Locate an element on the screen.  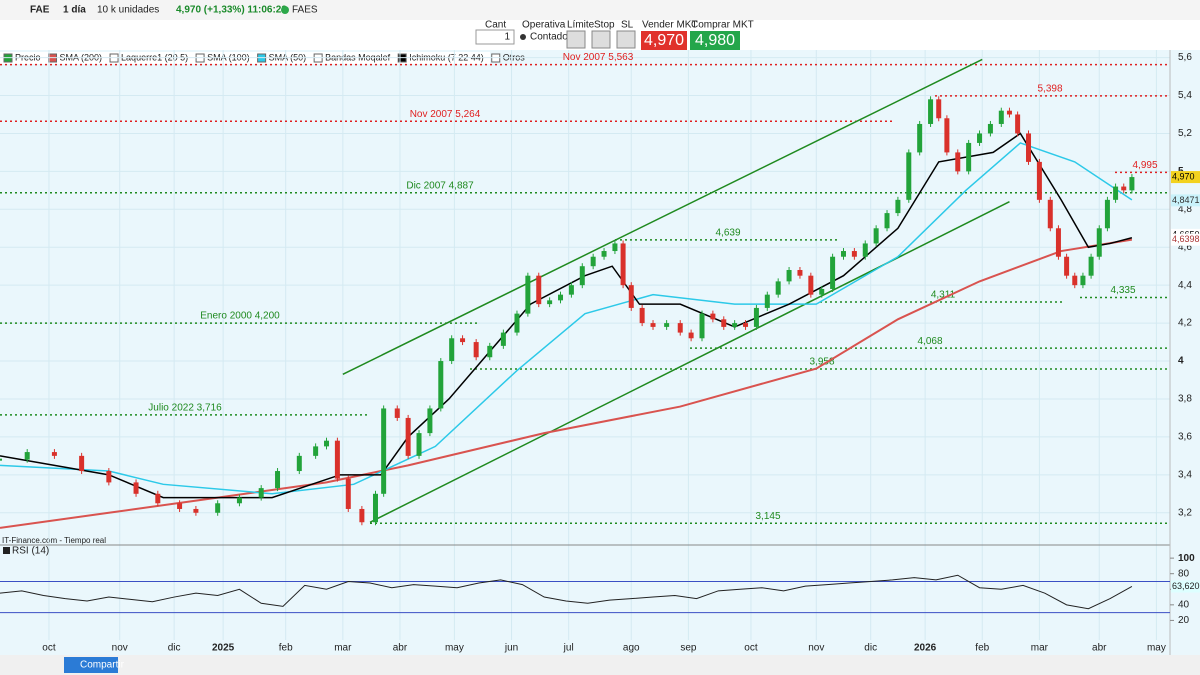
sl-btn is located at coordinates (626, 39).